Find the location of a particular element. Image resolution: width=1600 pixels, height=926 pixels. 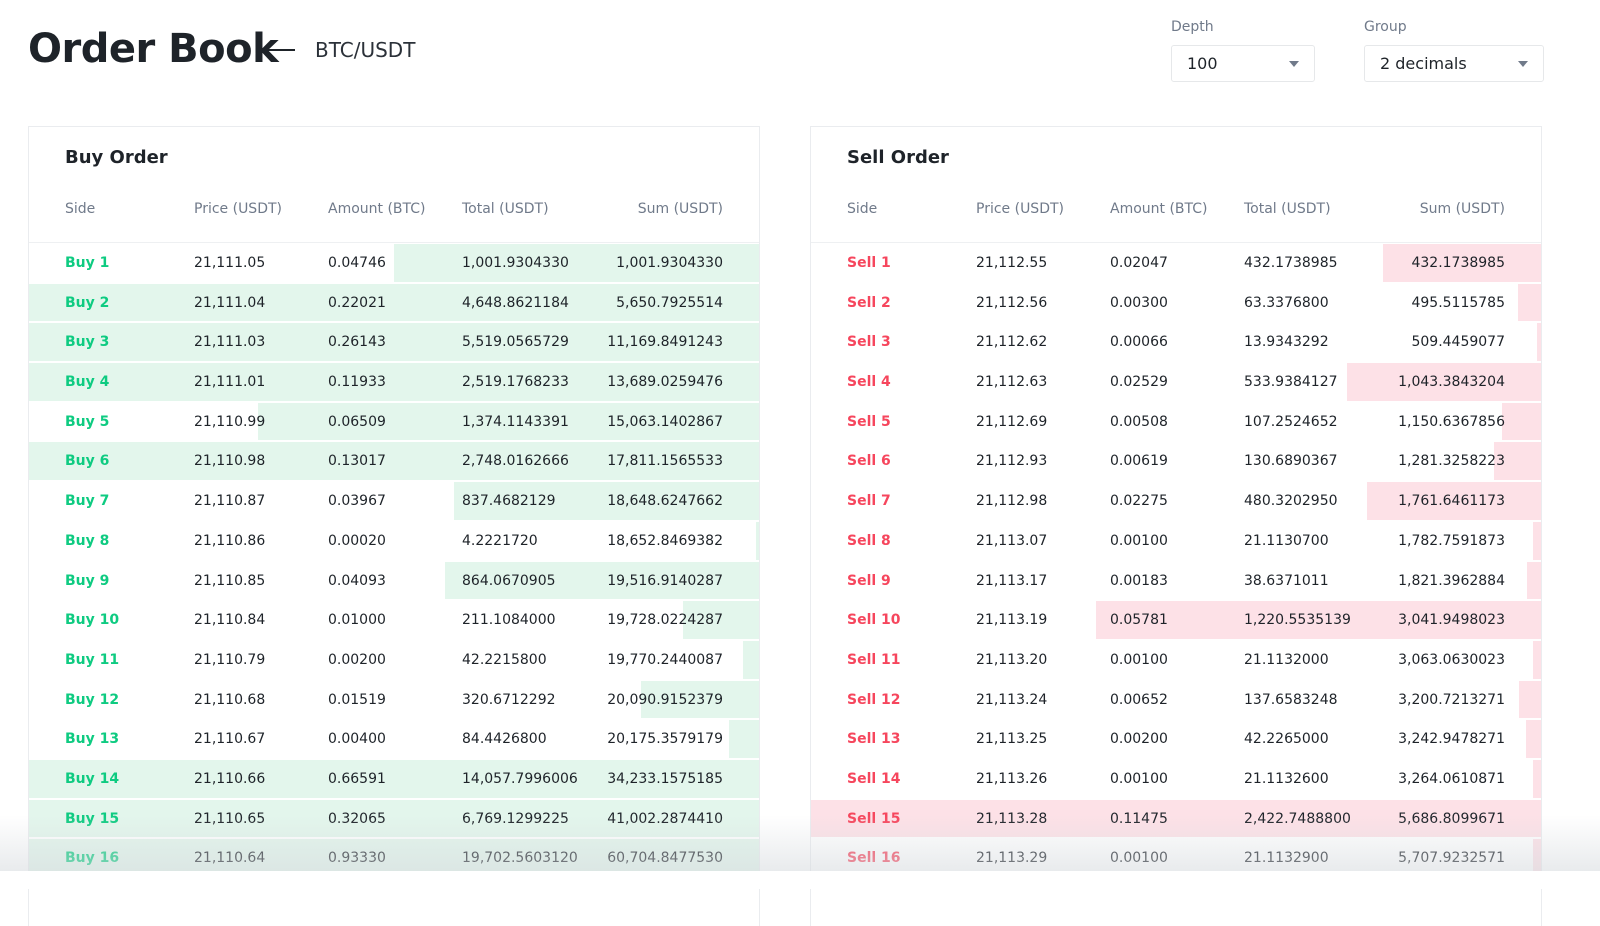

caret-down-icon is located at coordinates (1523, 63).